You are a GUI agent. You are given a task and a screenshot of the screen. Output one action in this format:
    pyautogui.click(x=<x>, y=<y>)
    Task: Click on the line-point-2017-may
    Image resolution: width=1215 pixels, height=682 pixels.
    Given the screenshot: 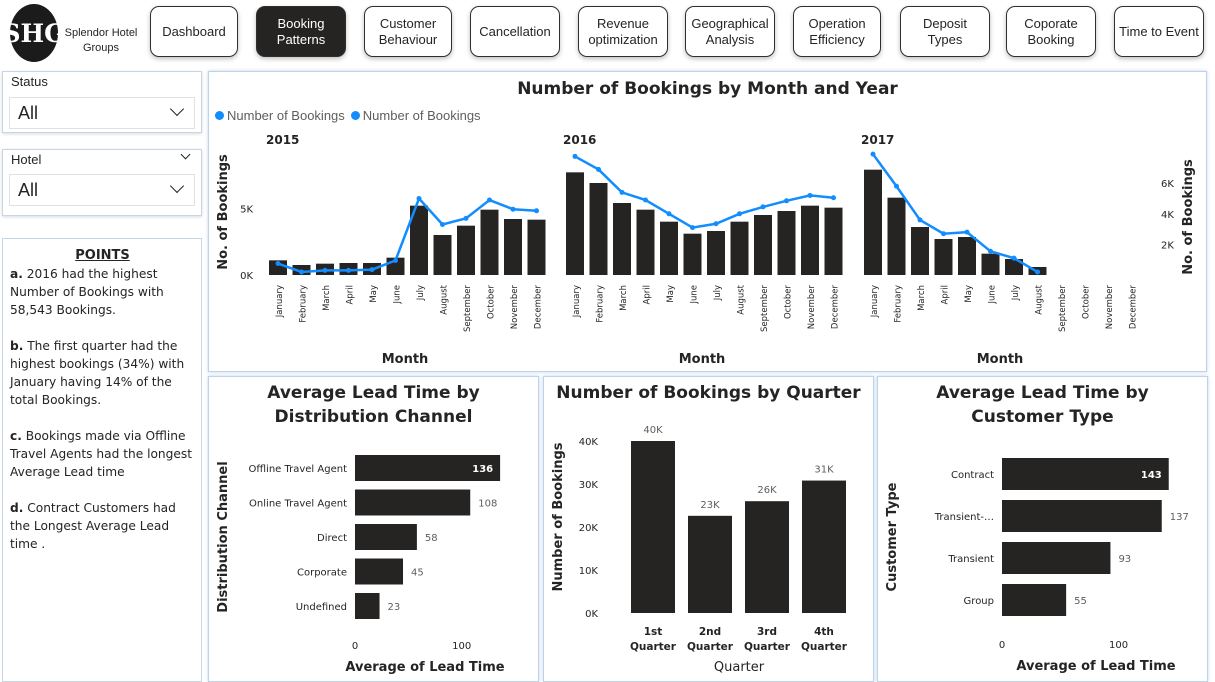 What is the action you would take?
    pyautogui.click(x=967, y=232)
    